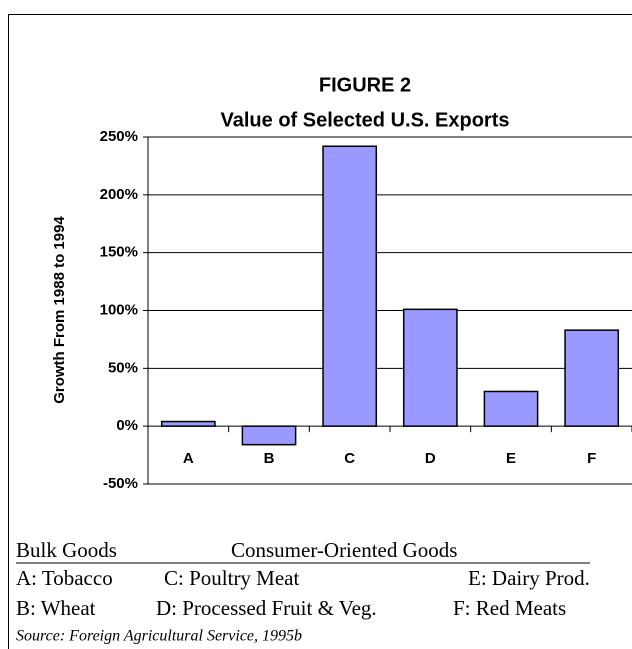 This screenshot has height=649, width=632. Describe the element at coordinates (119, 252) in the screenshot. I see `y-tick-label: 150%` at that location.